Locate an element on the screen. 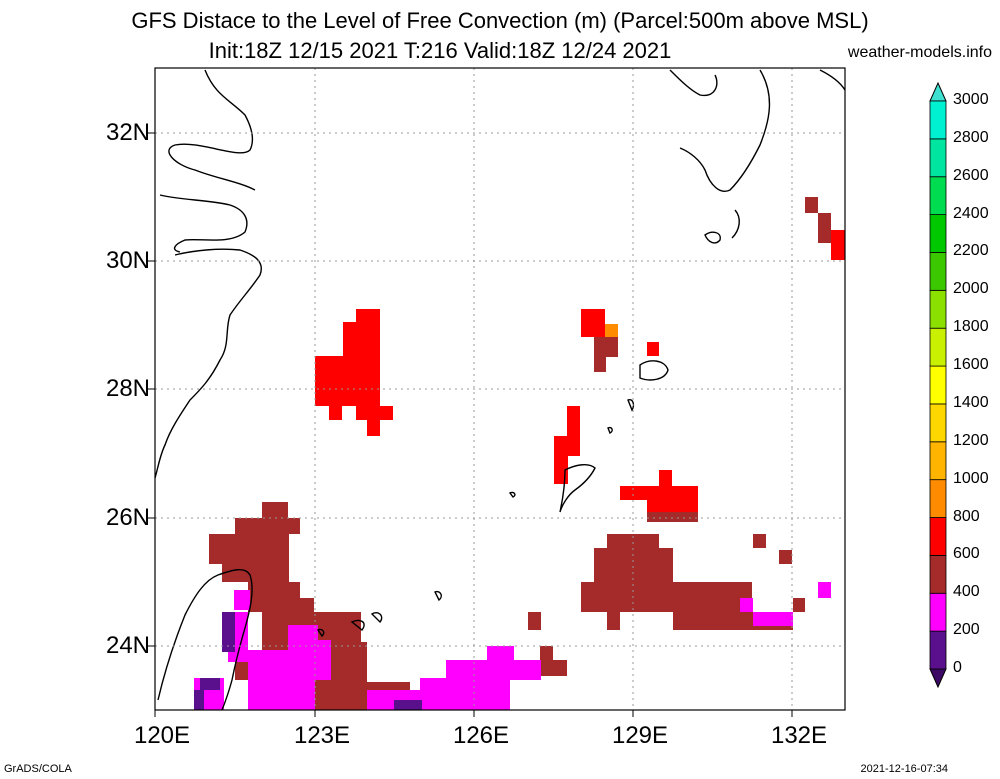 Image resolution: width=1000 pixels, height=779 pixels. lat-label: 32N is located at coordinates (127, 132).